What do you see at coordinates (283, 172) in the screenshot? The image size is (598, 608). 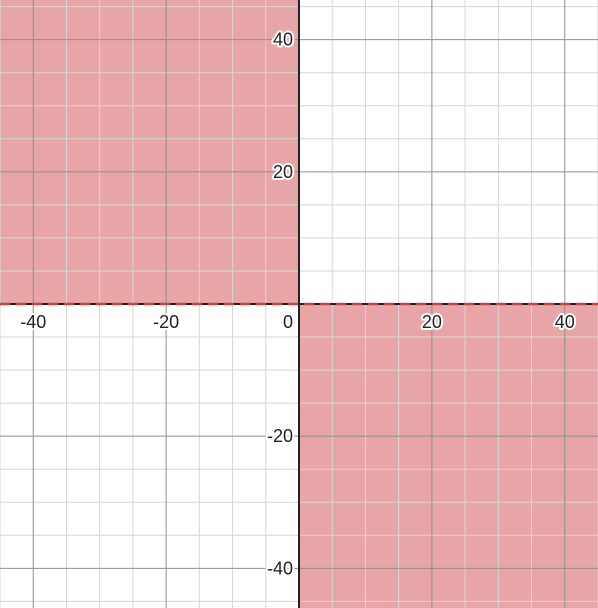 I see `y-tick-label: 20` at bounding box center [283, 172].